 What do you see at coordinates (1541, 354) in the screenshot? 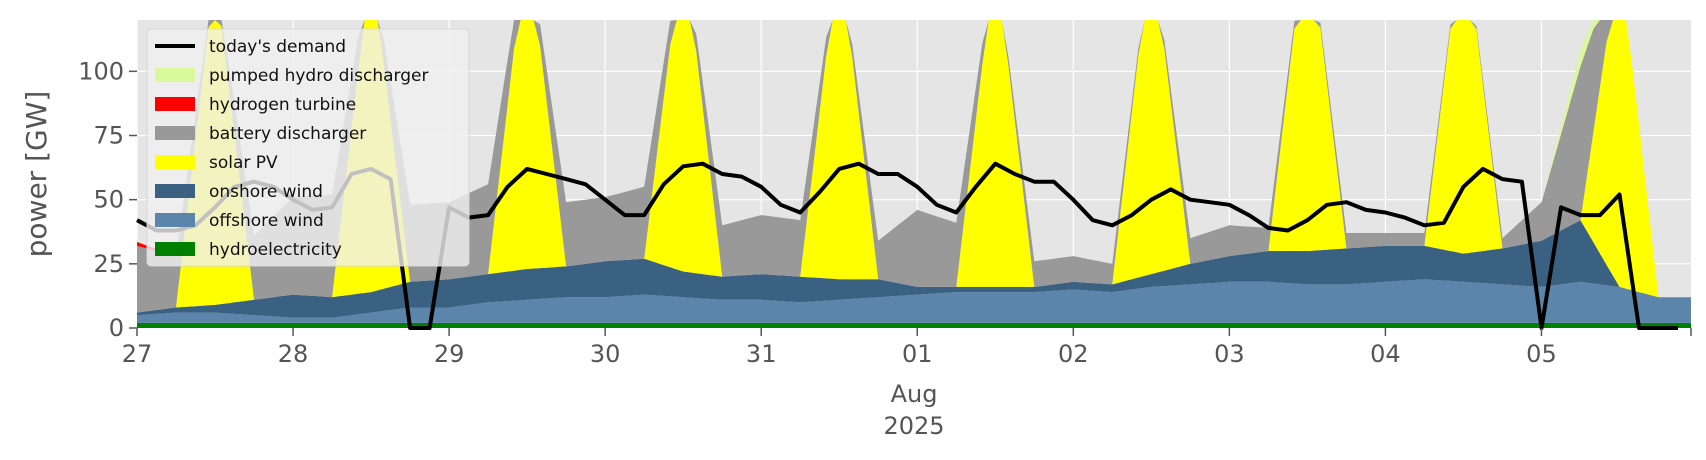
I see `x-tick-label: 05` at bounding box center [1541, 354].